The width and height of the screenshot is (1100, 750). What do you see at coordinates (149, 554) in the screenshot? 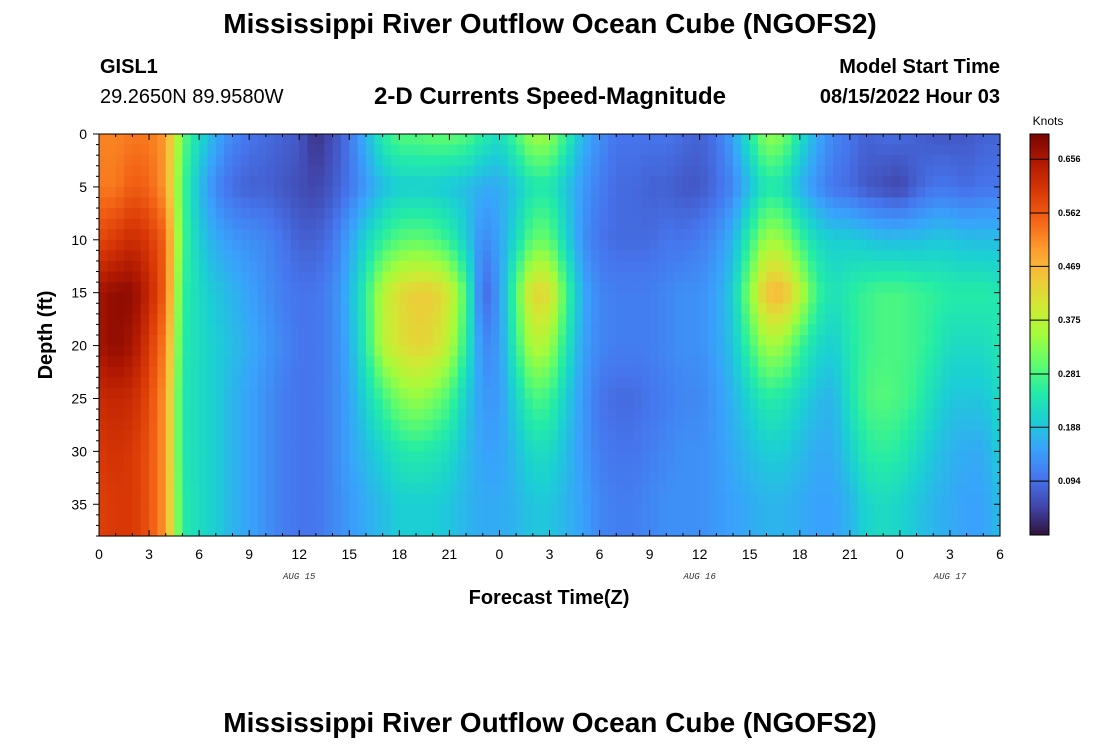
I see `x-tick-label: 3` at bounding box center [149, 554].